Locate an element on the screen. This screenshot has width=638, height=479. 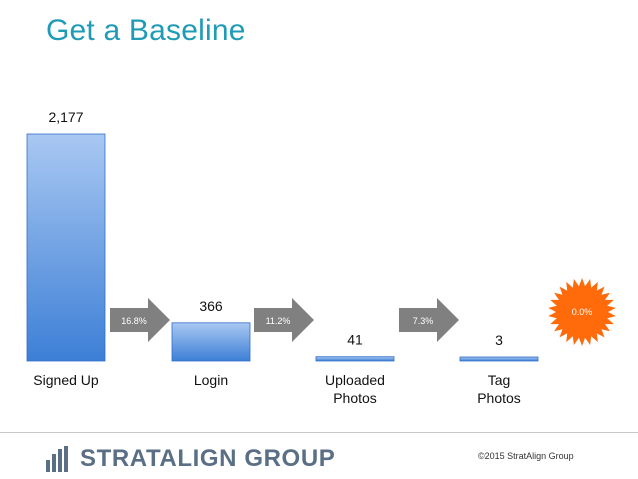
category-label: Signed Up is located at coordinates (66, 380).